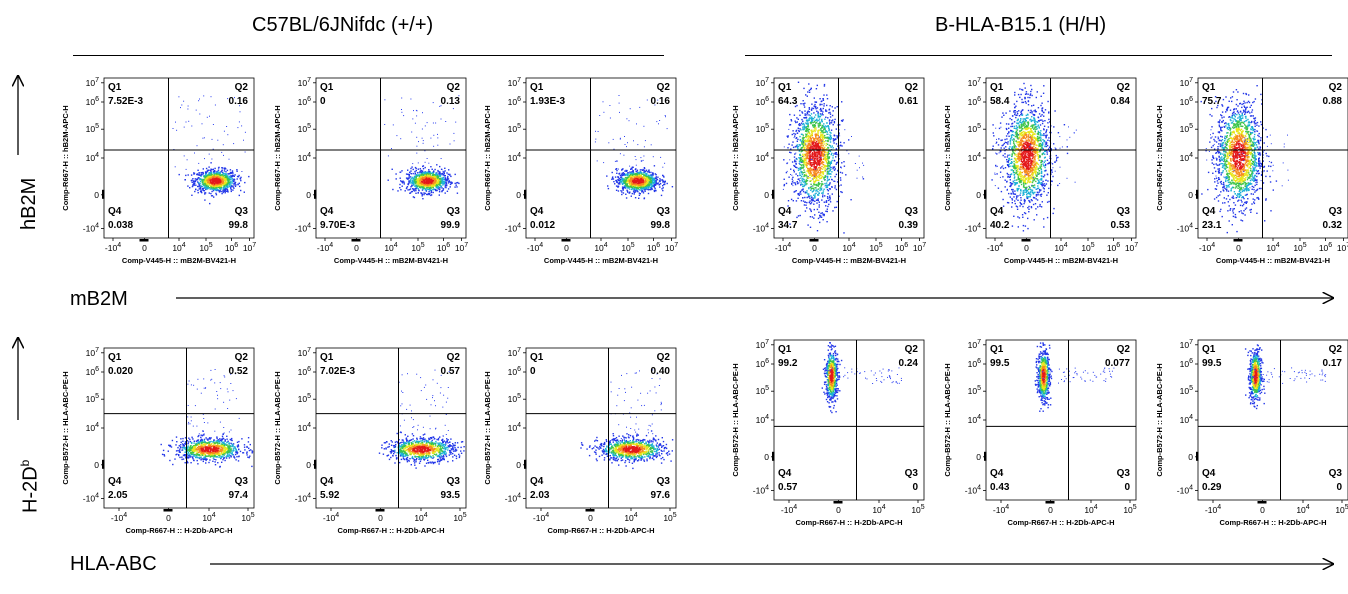  I want to click on y-tick-label: 10⁵, so click(92, 128).